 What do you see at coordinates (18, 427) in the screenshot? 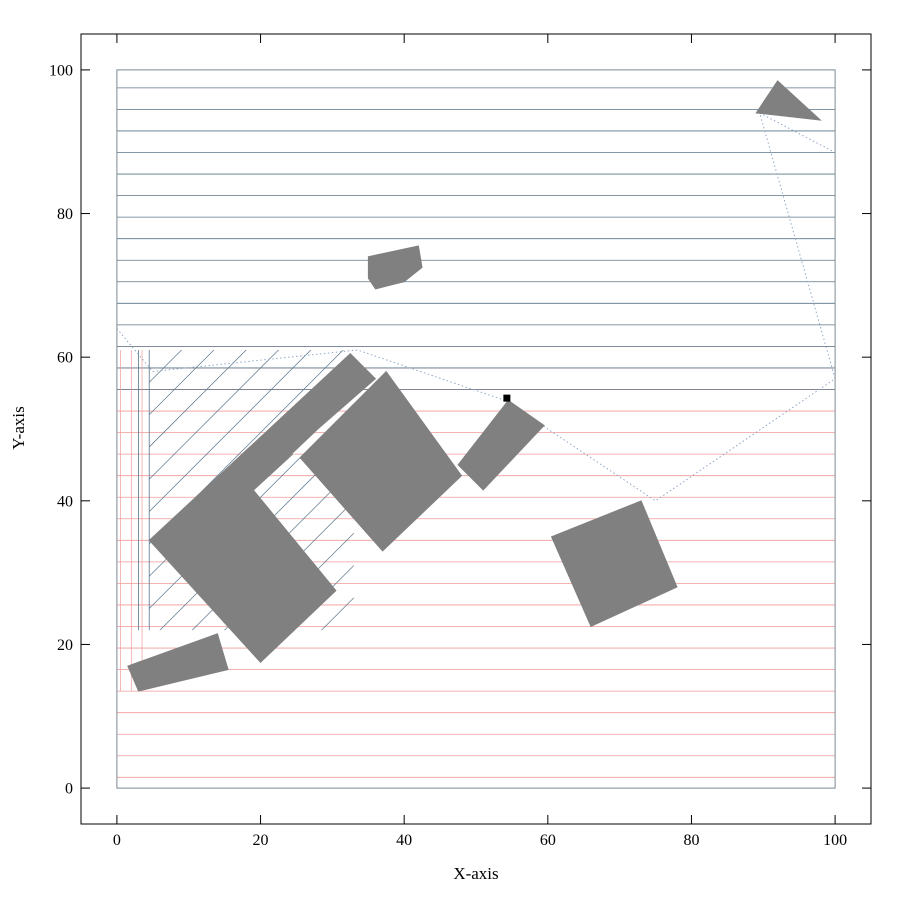
I see `y-axis-label: Y-axis` at bounding box center [18, 427].